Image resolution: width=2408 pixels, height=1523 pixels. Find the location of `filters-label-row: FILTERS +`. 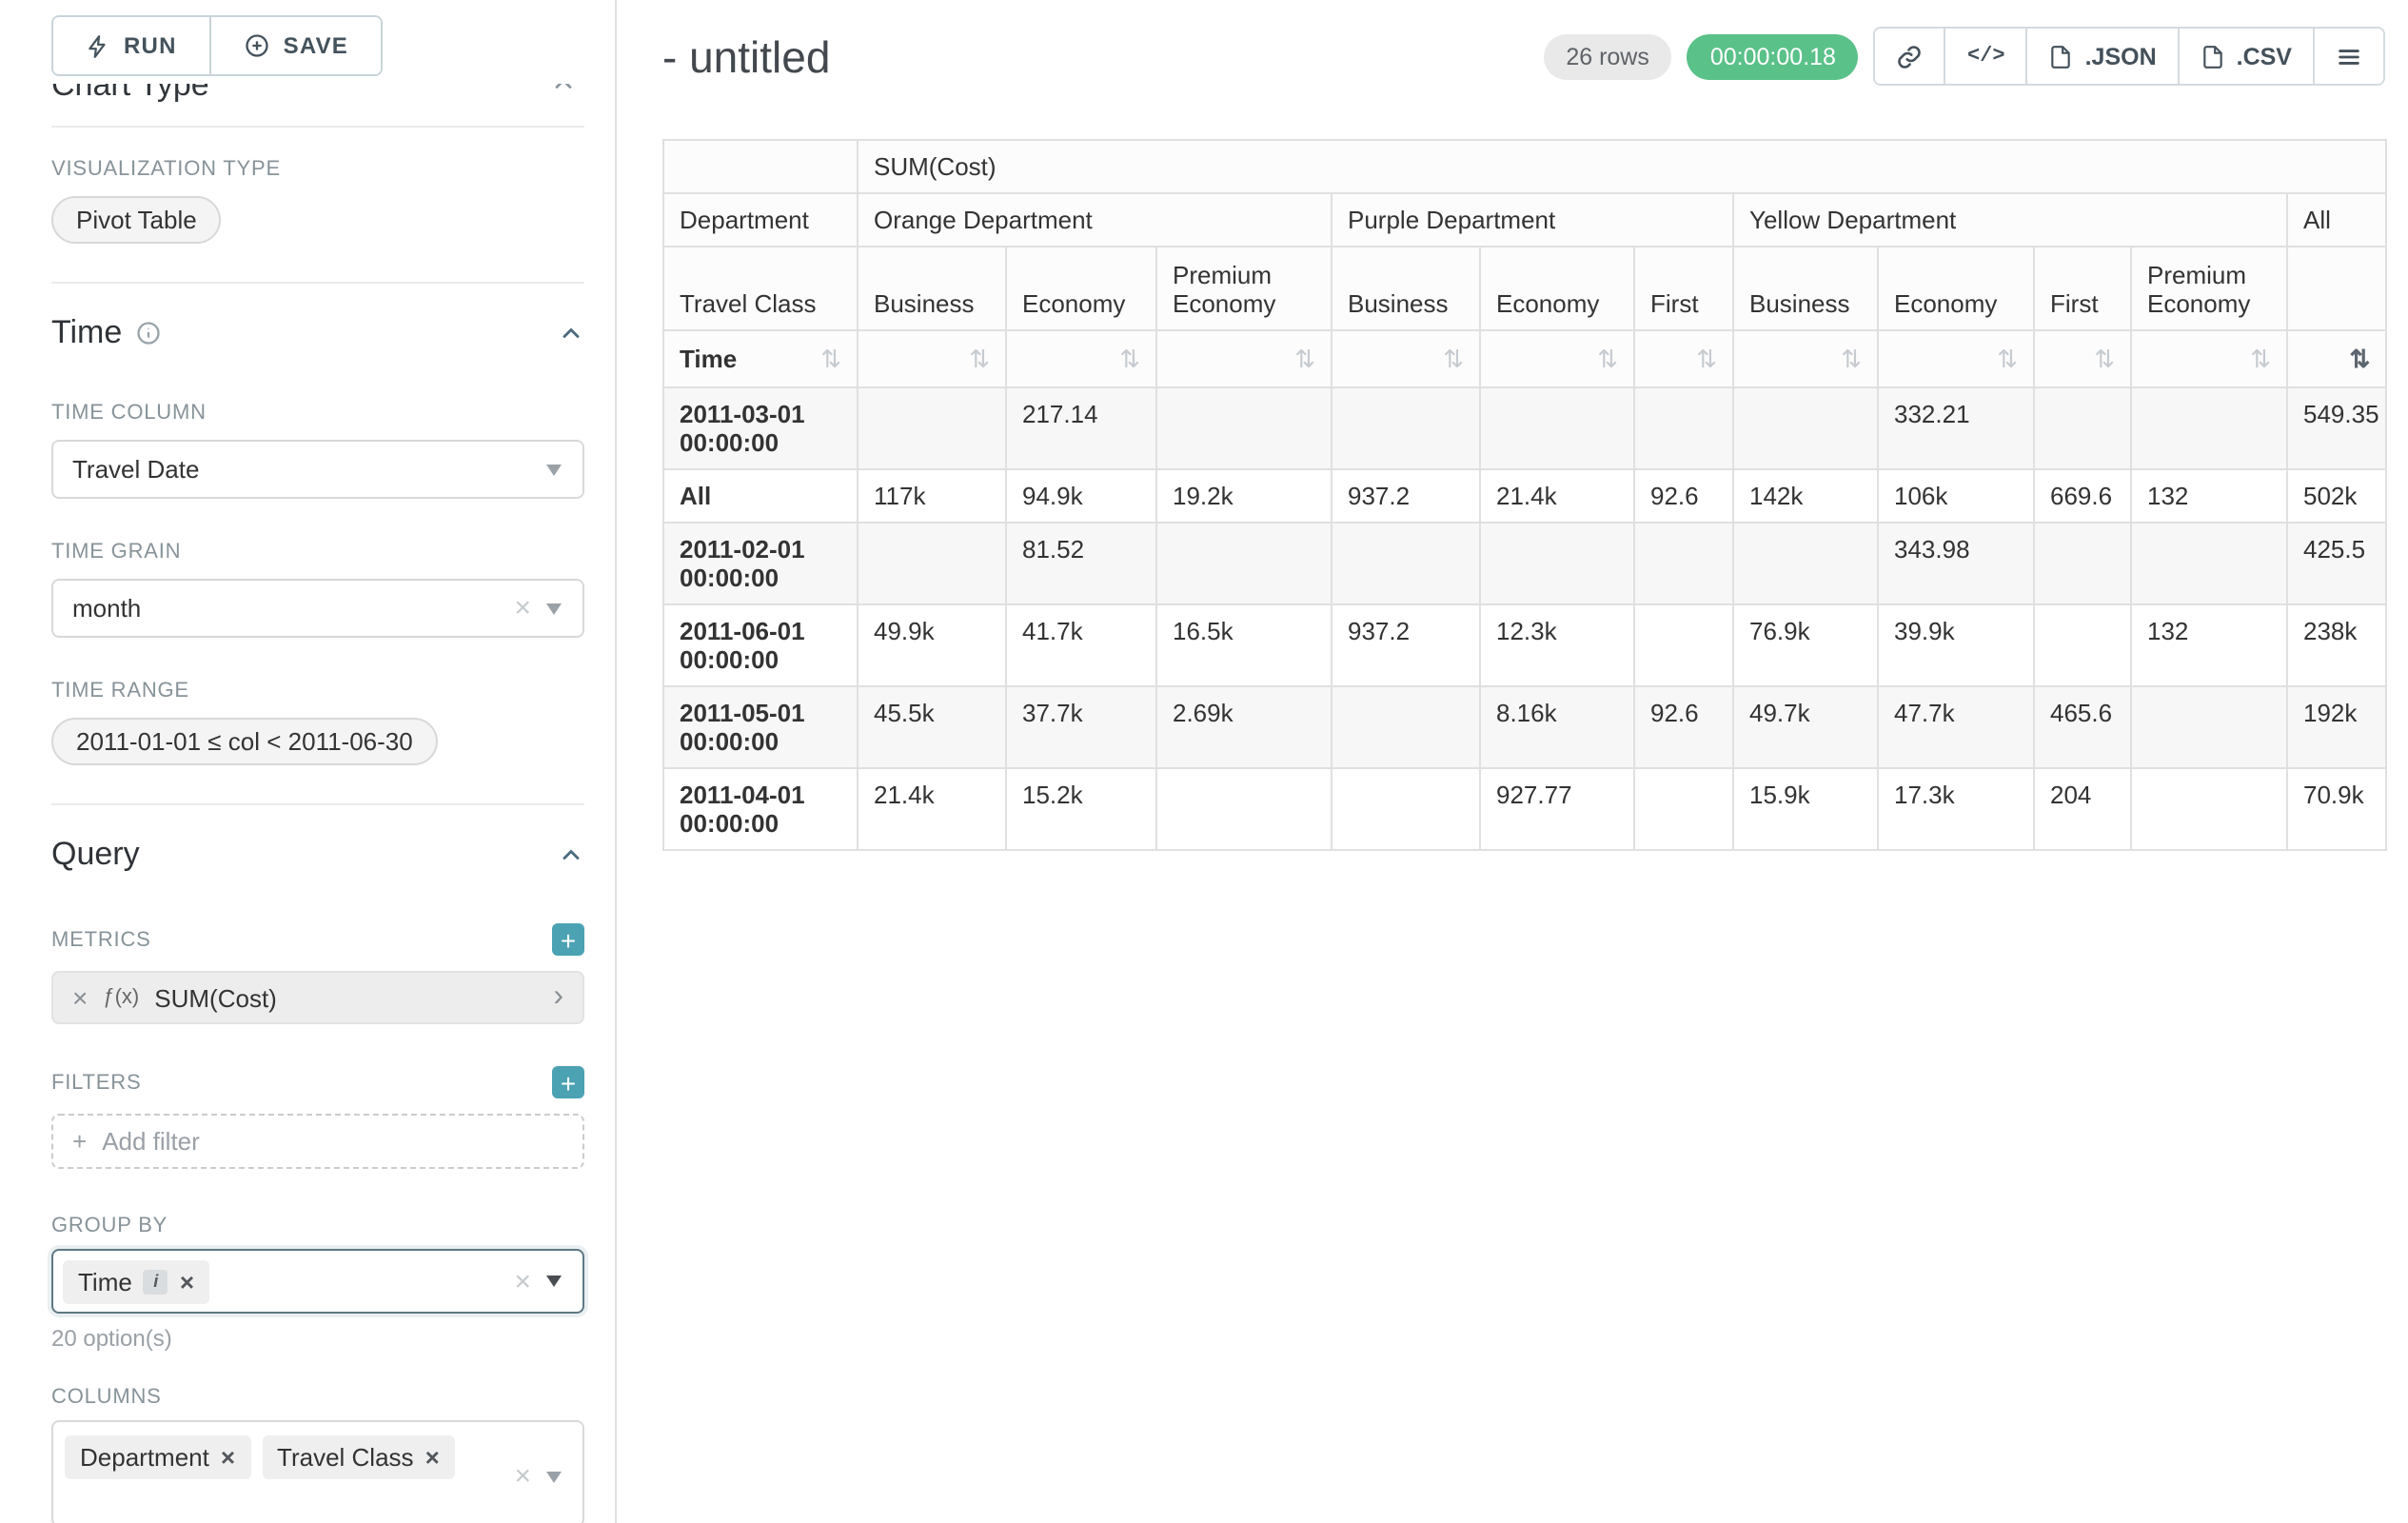

filters-label-row: FILTERS + is located at coordinates (317, 1082).